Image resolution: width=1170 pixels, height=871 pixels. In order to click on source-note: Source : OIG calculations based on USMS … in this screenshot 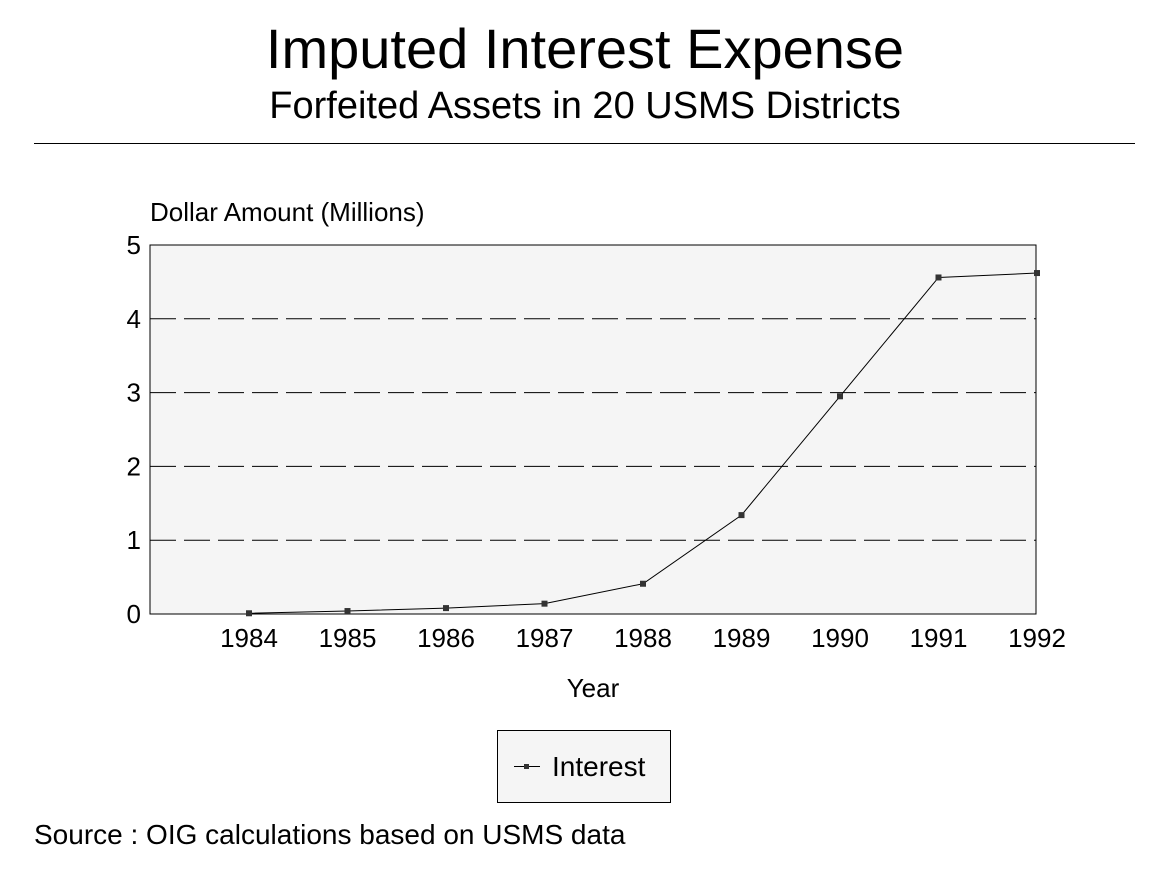, I will do `click(330, 834)`.